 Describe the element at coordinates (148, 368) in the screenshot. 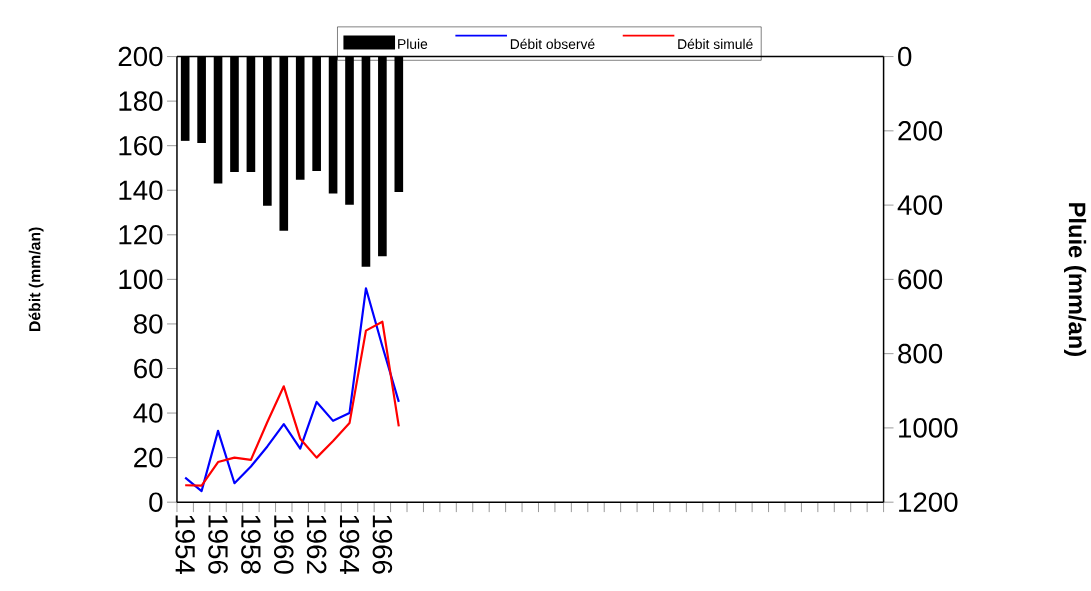

I see `y-tick-label: 60` at that location.